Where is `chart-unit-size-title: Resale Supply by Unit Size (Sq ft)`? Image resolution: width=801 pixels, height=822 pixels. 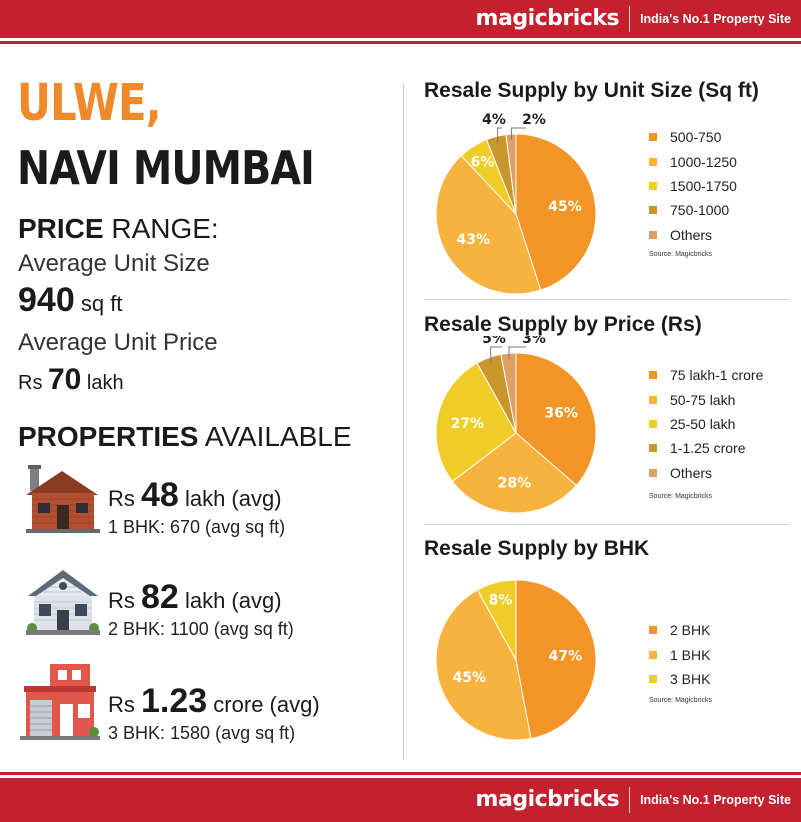
chart-unit-size-title: Resale Supply by Unit Size (Sq ft) is located at coordinates (591, 90).